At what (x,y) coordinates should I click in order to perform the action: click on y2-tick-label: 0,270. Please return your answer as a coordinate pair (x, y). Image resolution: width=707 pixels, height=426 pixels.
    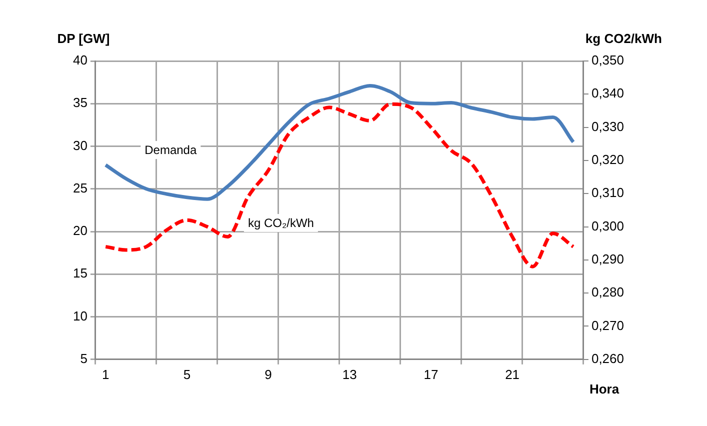
    Looking at the image, I should click on (607, 325).